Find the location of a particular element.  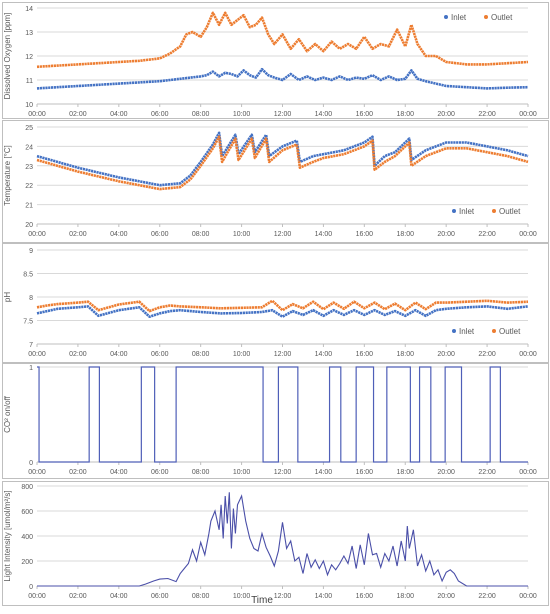

co2-step-line is located at coordinates (282, 414).